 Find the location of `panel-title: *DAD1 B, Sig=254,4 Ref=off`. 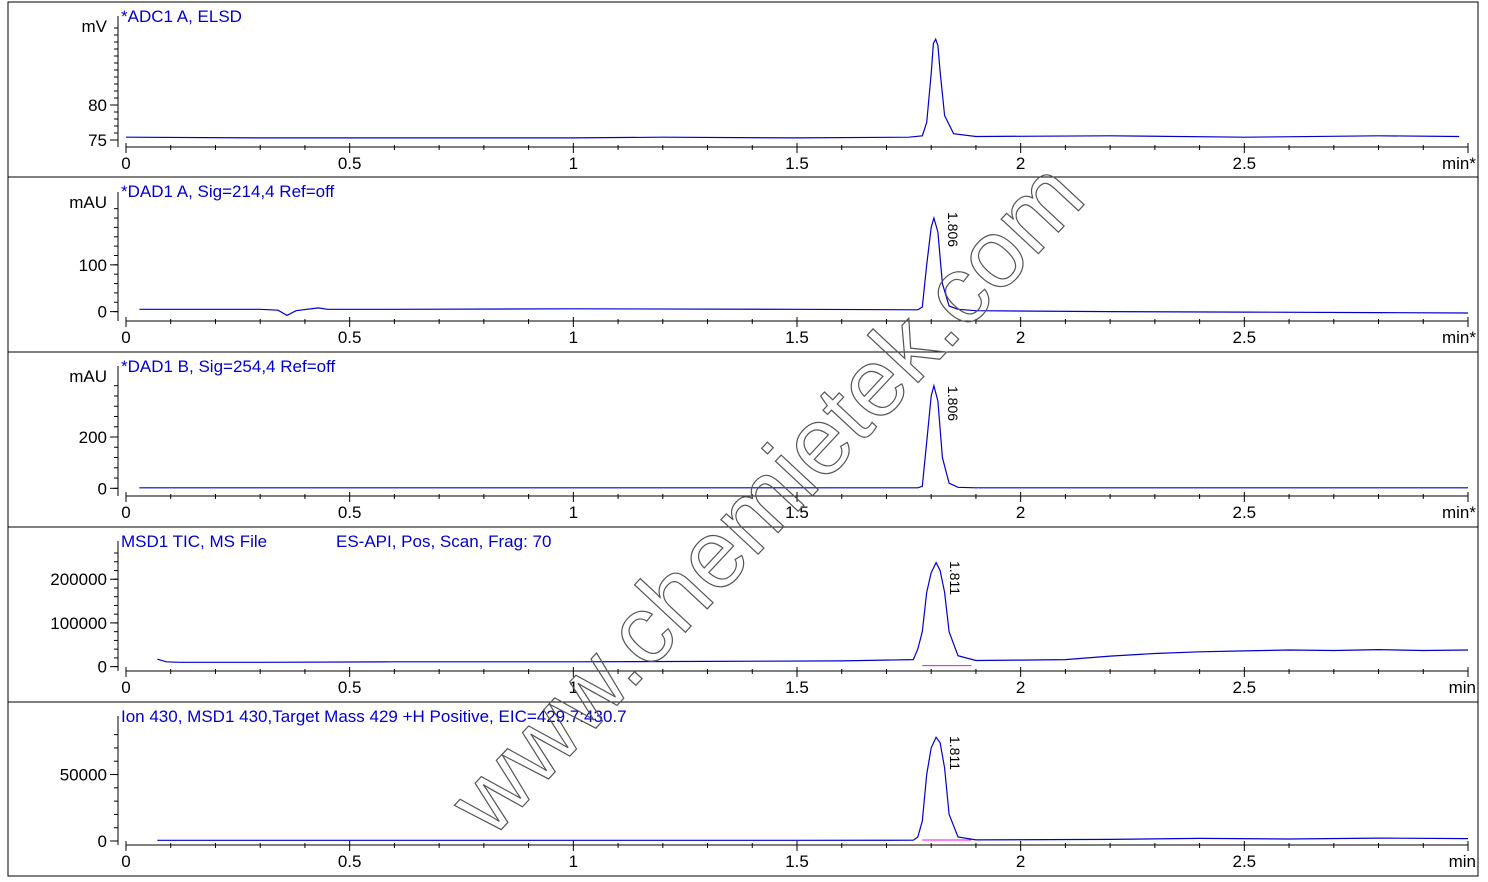

panel-title: *DAD1 B, Sig=254,4 Ref=off is located at coordinates (228, 366).